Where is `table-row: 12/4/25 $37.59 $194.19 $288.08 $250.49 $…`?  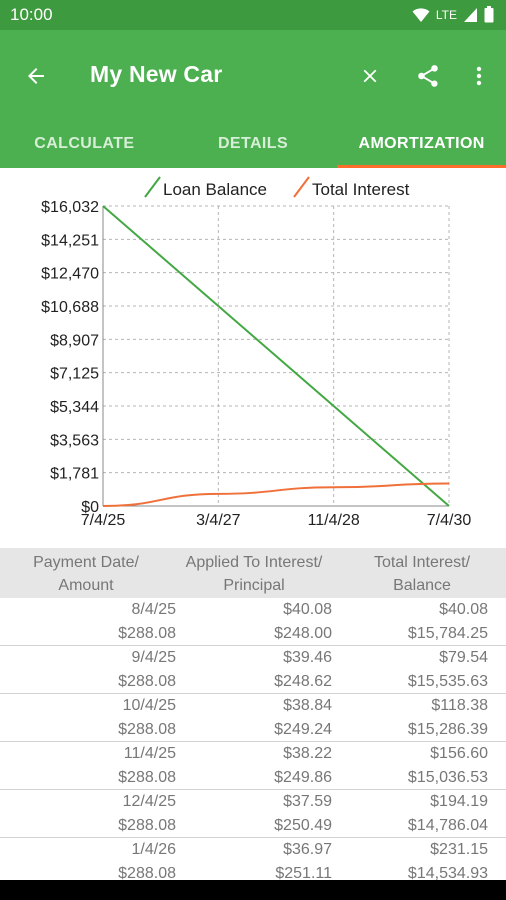
table-row: 12/4/25 $37.59 $194.19 $288.08 $250.49 $… is located at coordinates (253, 814).